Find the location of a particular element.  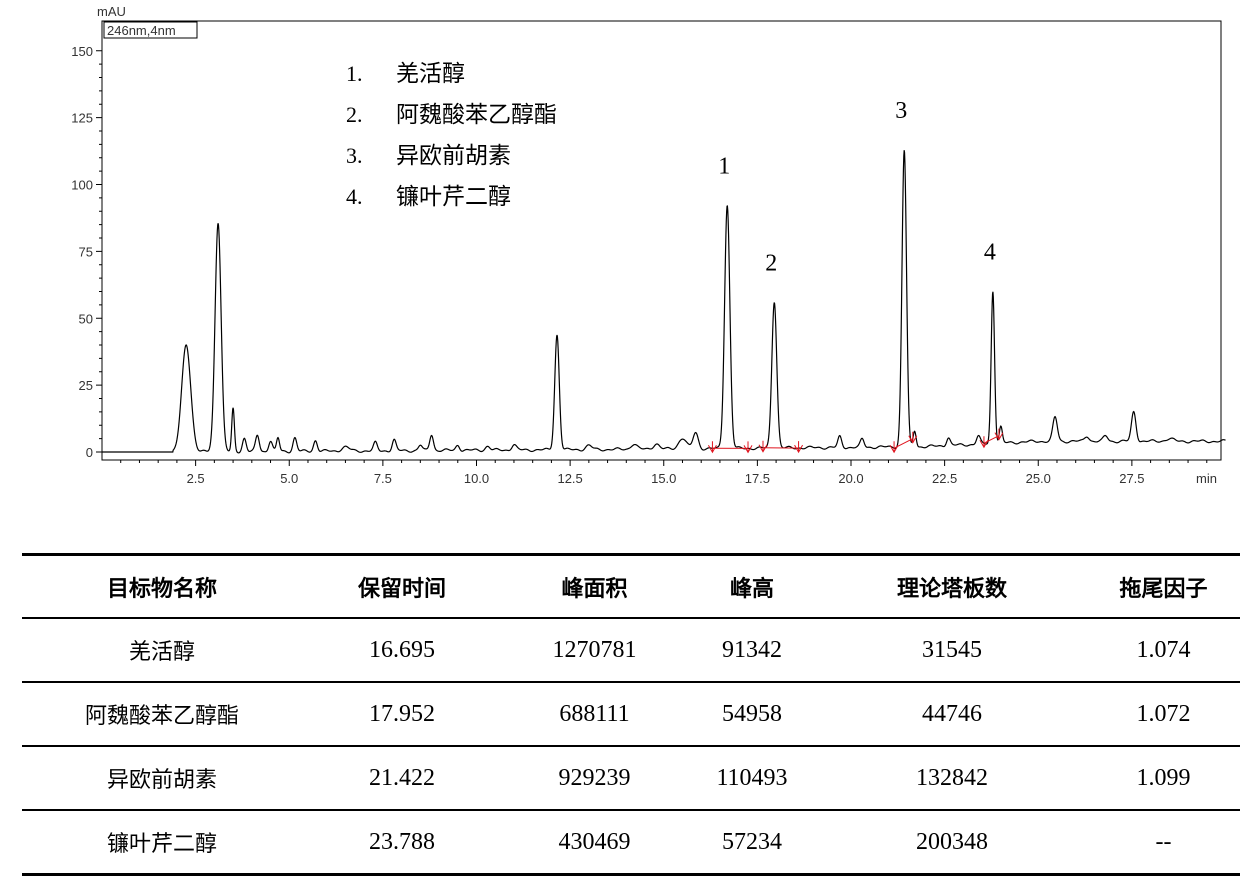

tailing-factor: 1.072 is located at coordinates (1163, 713).